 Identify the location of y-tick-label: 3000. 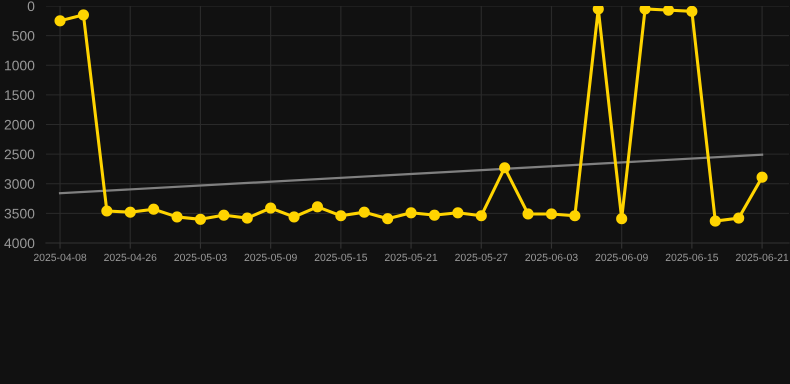
(19, 184).